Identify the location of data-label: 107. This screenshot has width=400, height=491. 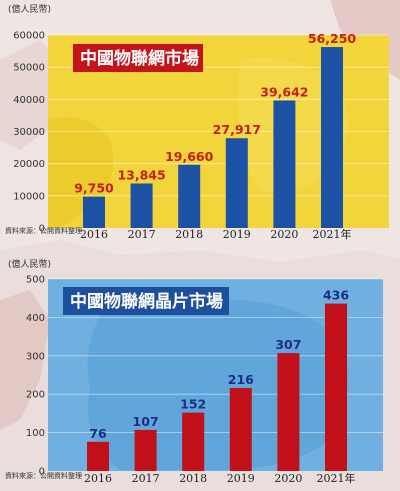
(146, 421).